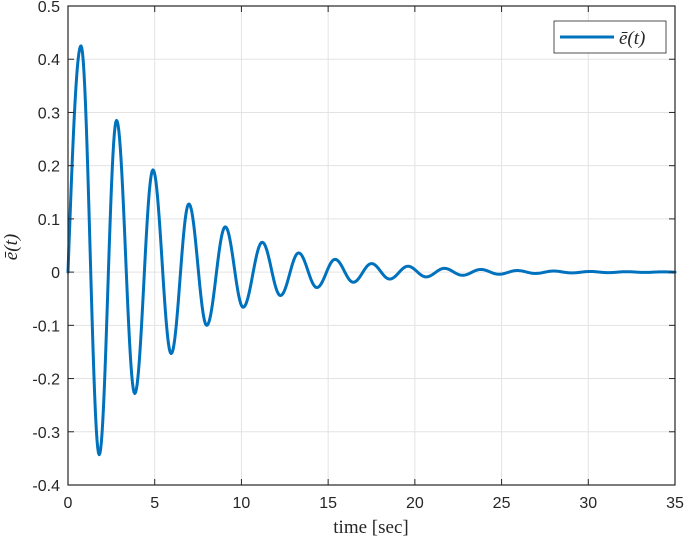  I want to click on x-tick-label: 20, so click(415, 503).